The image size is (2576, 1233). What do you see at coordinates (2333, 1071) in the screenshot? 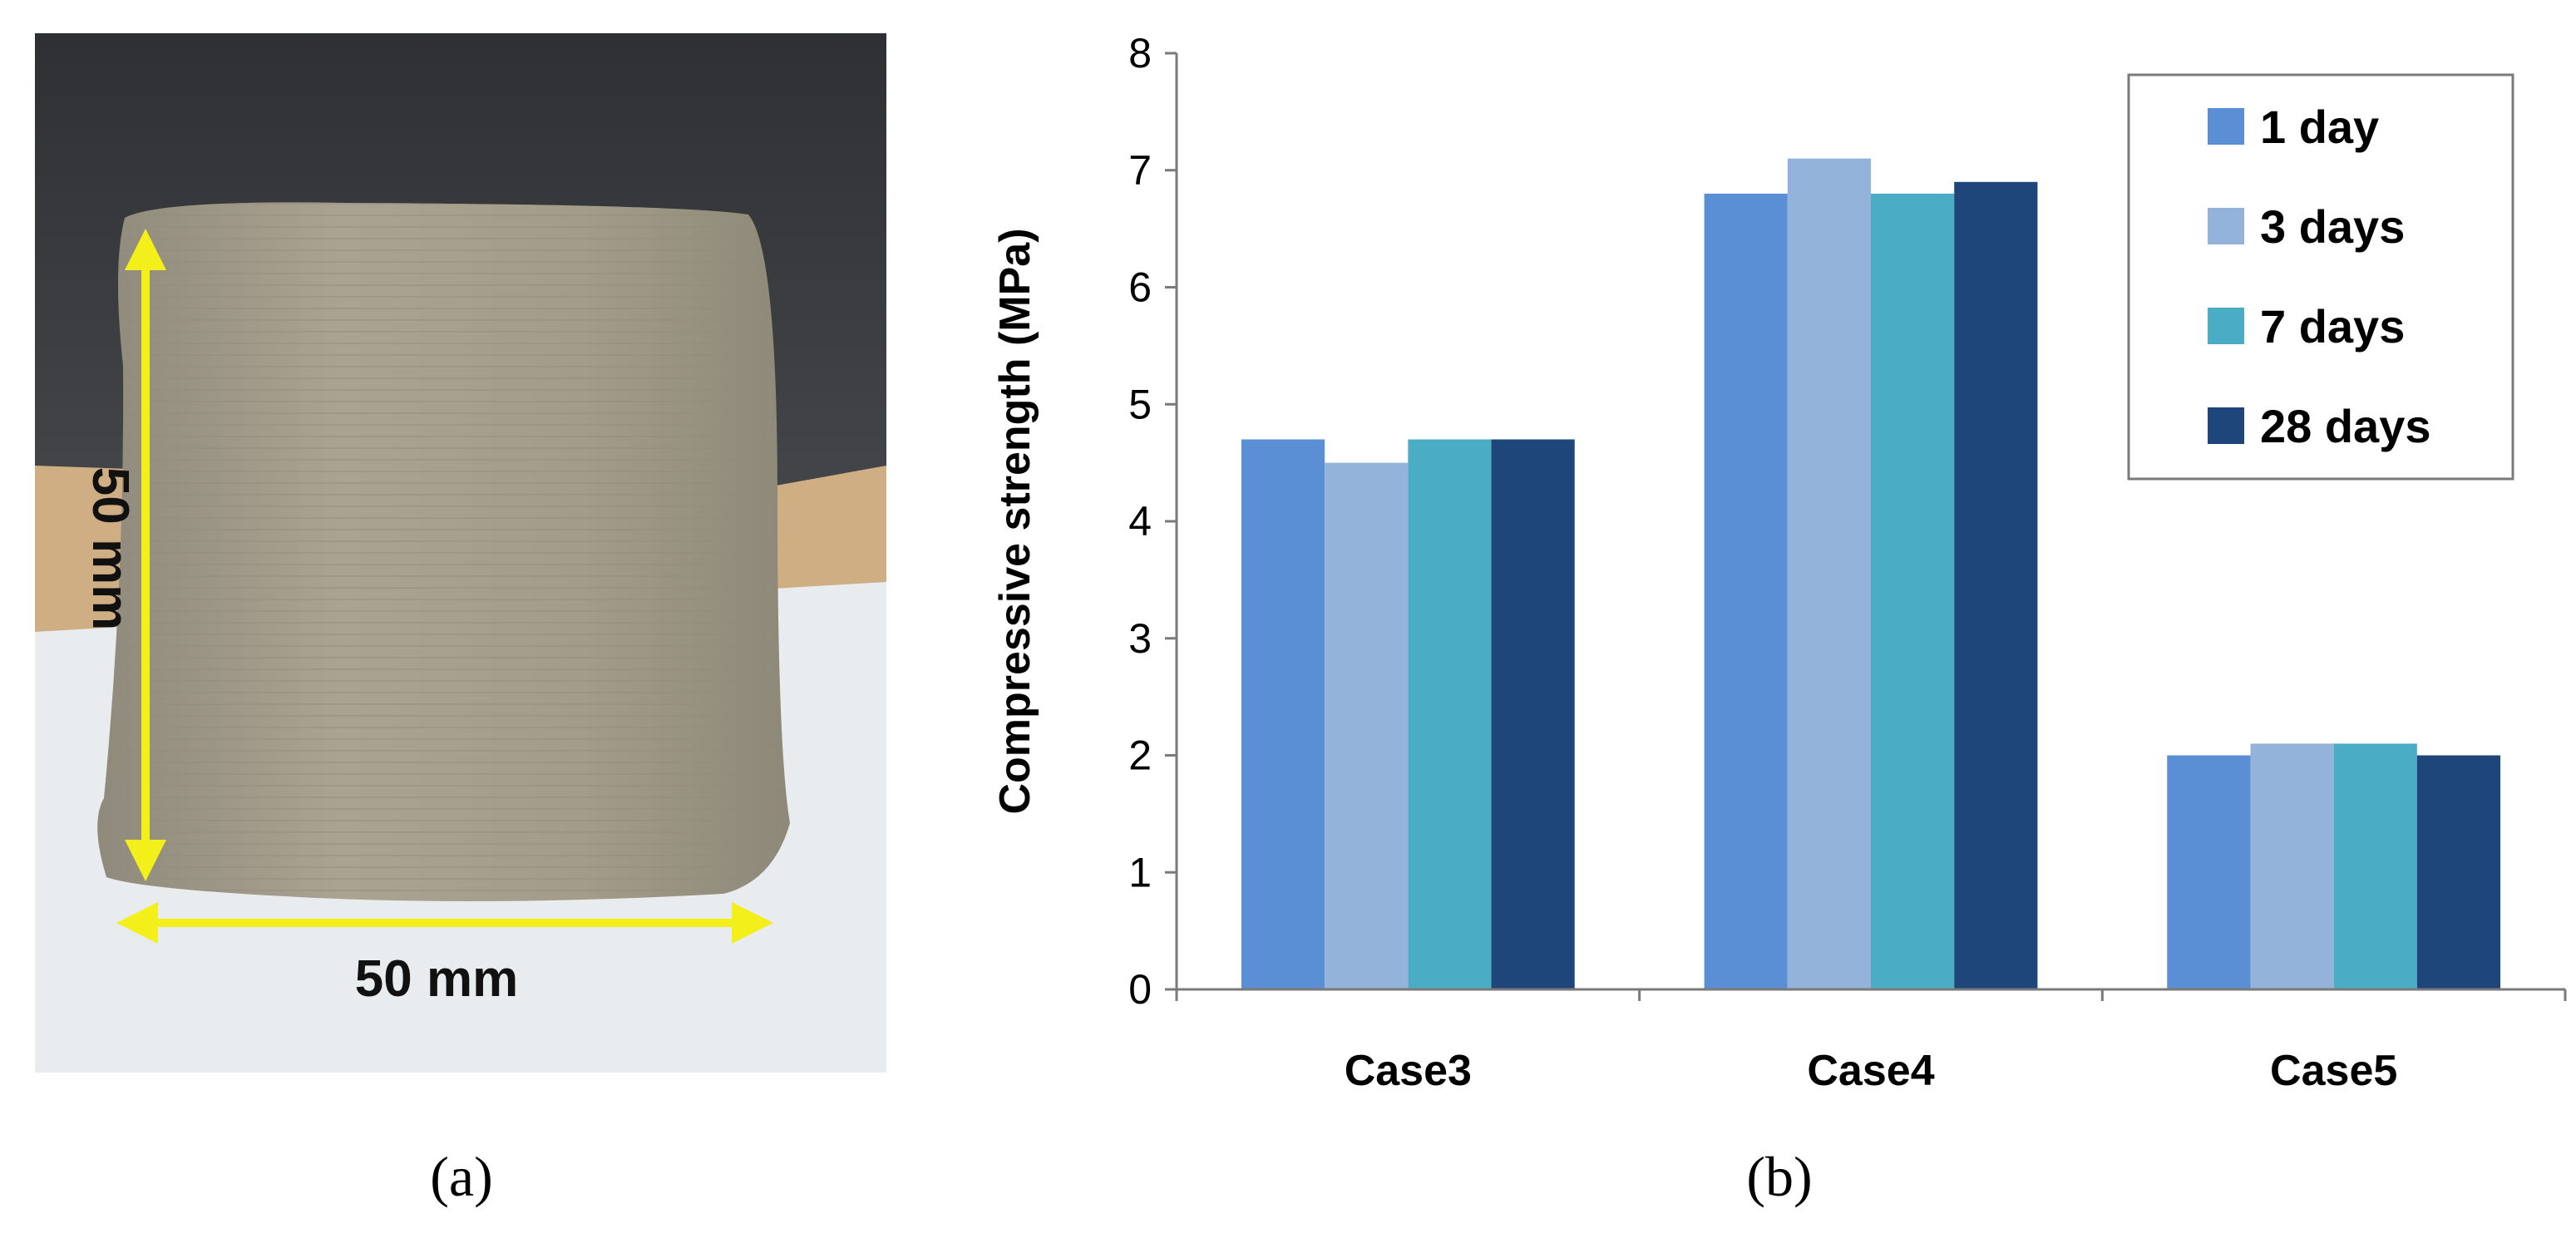
I see `x-tick-label: Case5` at bounding box center [2333, 1071].